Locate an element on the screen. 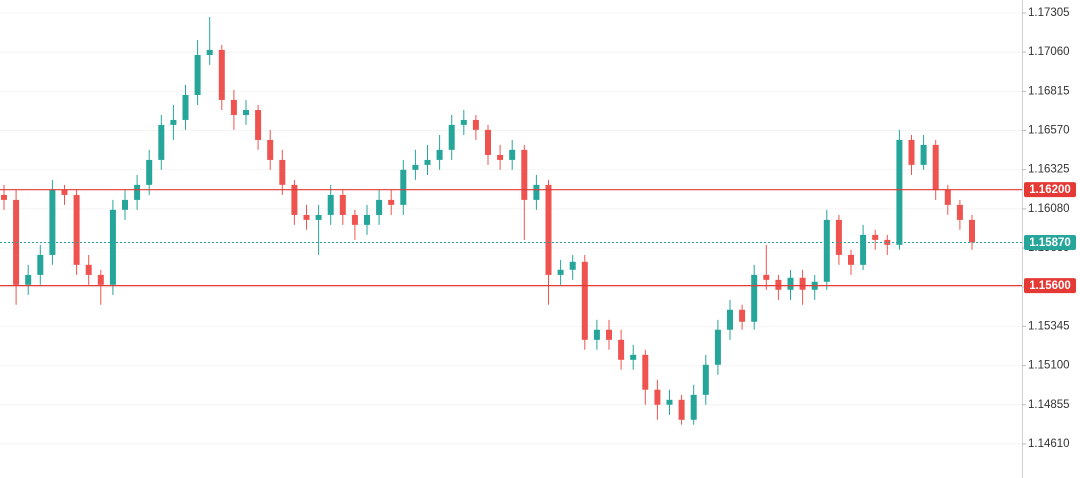 This screenshot has width=1080, height=478. level-label: 1.15600 is located at coordinates (1050, 286).